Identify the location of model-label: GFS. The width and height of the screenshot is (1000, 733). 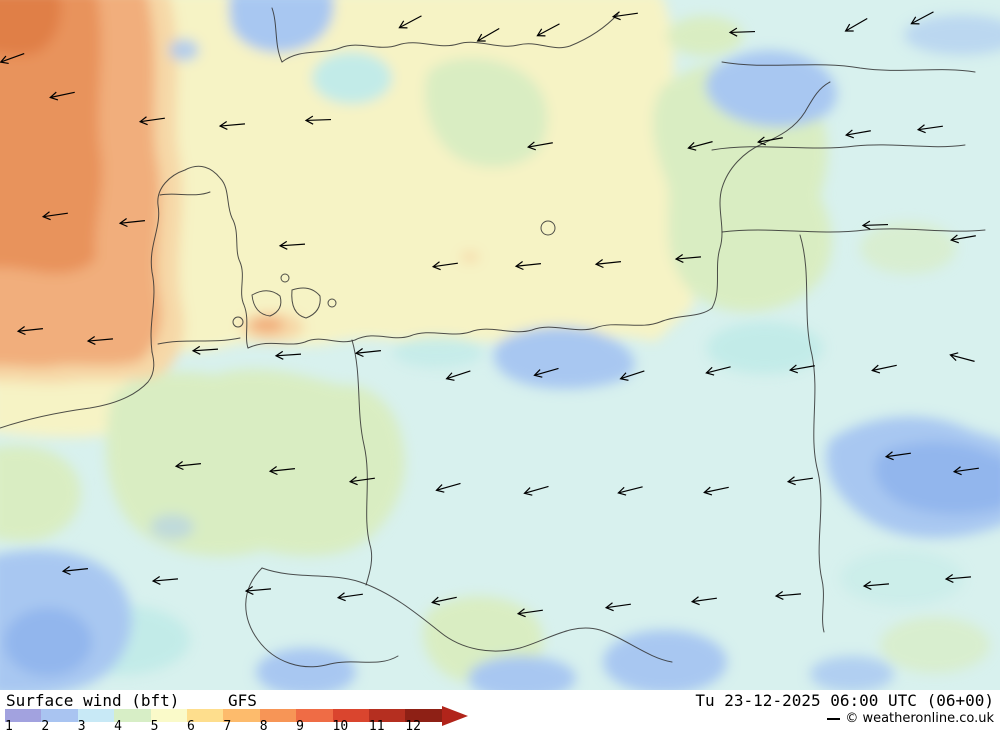
(242, 700).